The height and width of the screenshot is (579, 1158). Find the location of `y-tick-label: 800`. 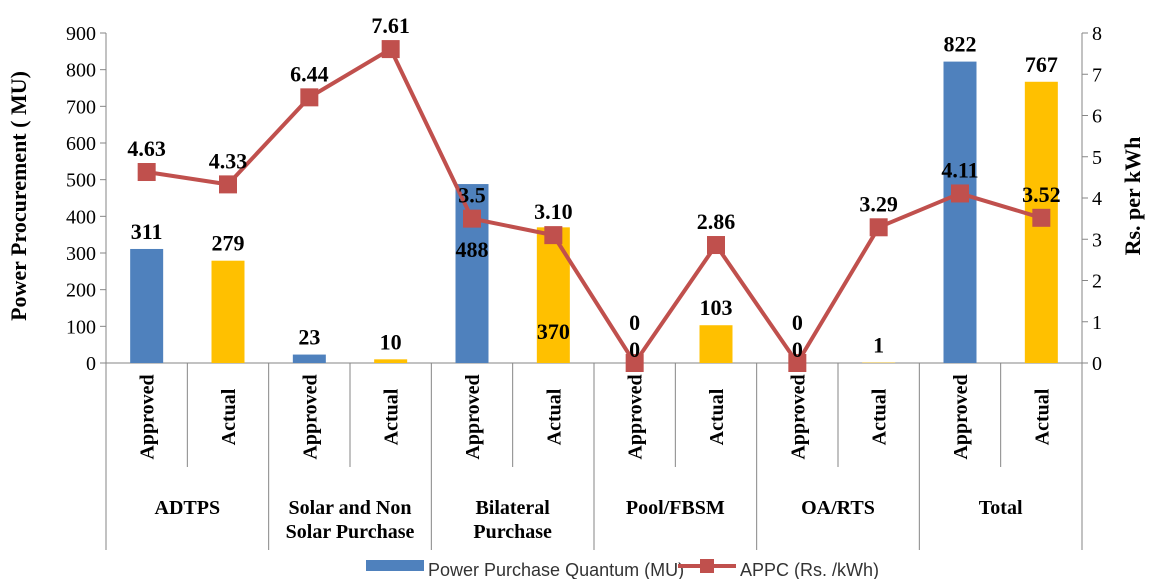

y-tick-label: 800 is located at coordinates (81, 71).